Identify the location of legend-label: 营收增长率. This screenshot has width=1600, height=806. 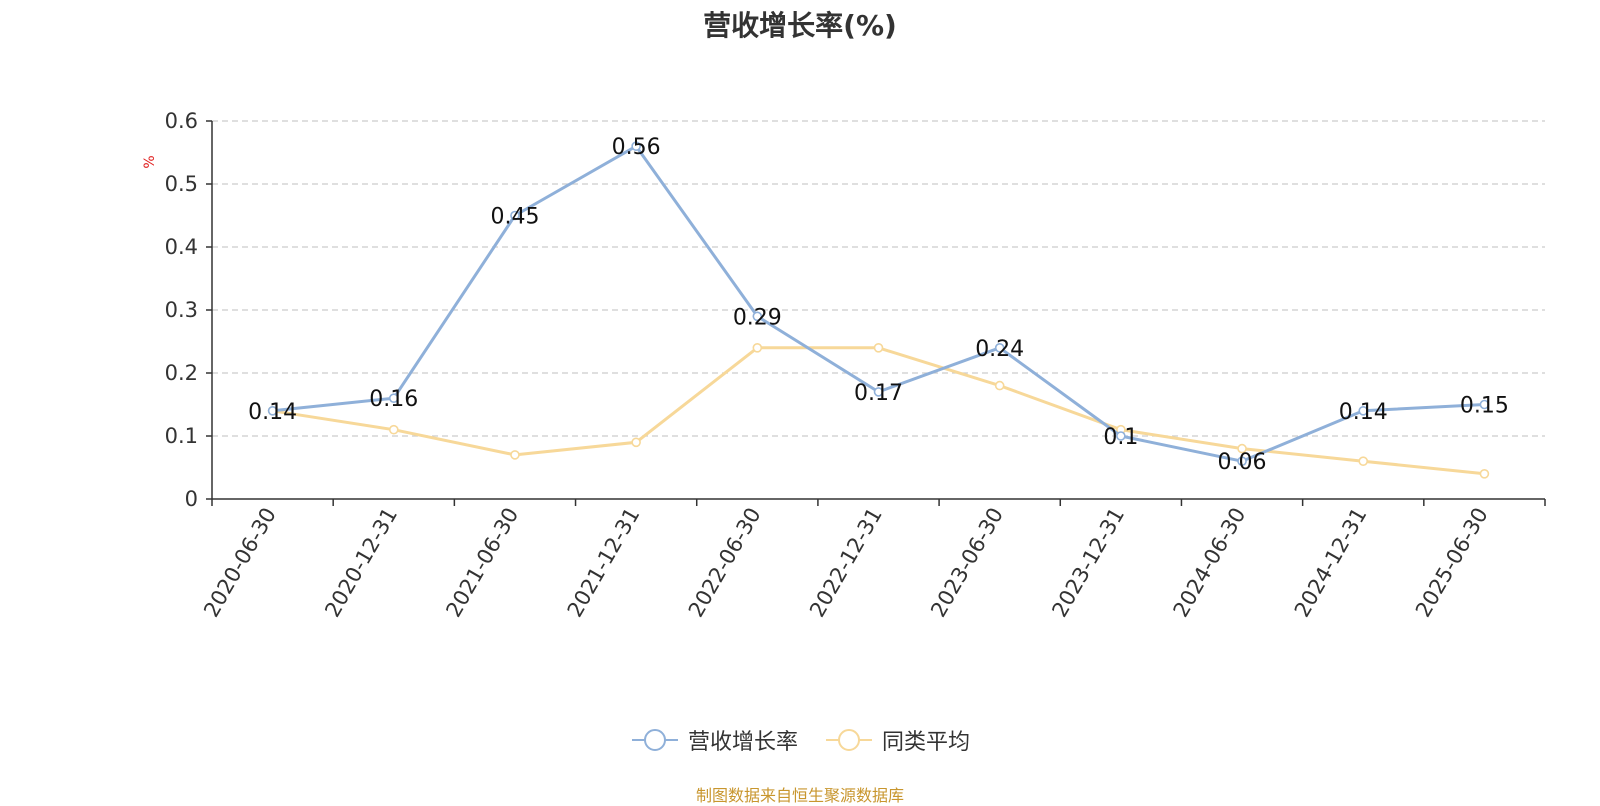
(742, 742).